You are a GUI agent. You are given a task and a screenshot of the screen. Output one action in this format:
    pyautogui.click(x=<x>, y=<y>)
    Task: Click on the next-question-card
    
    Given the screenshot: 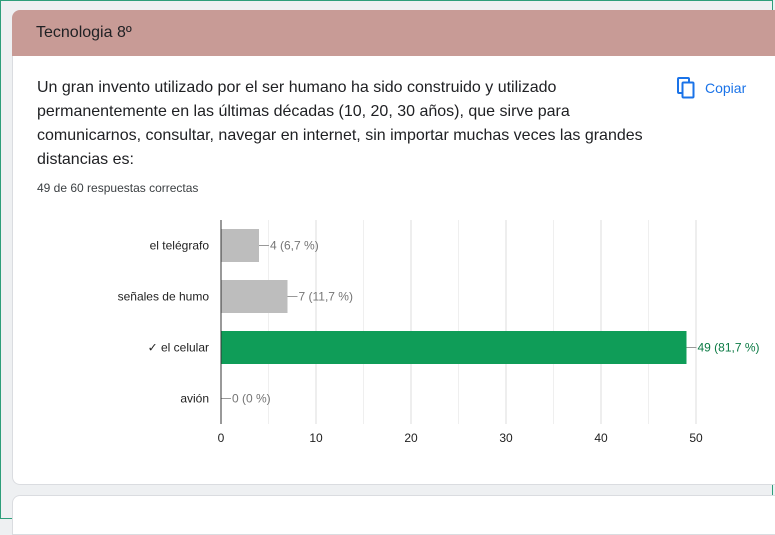 What is the action you would take?
    pyautogui.click(x=393, y=515)
    